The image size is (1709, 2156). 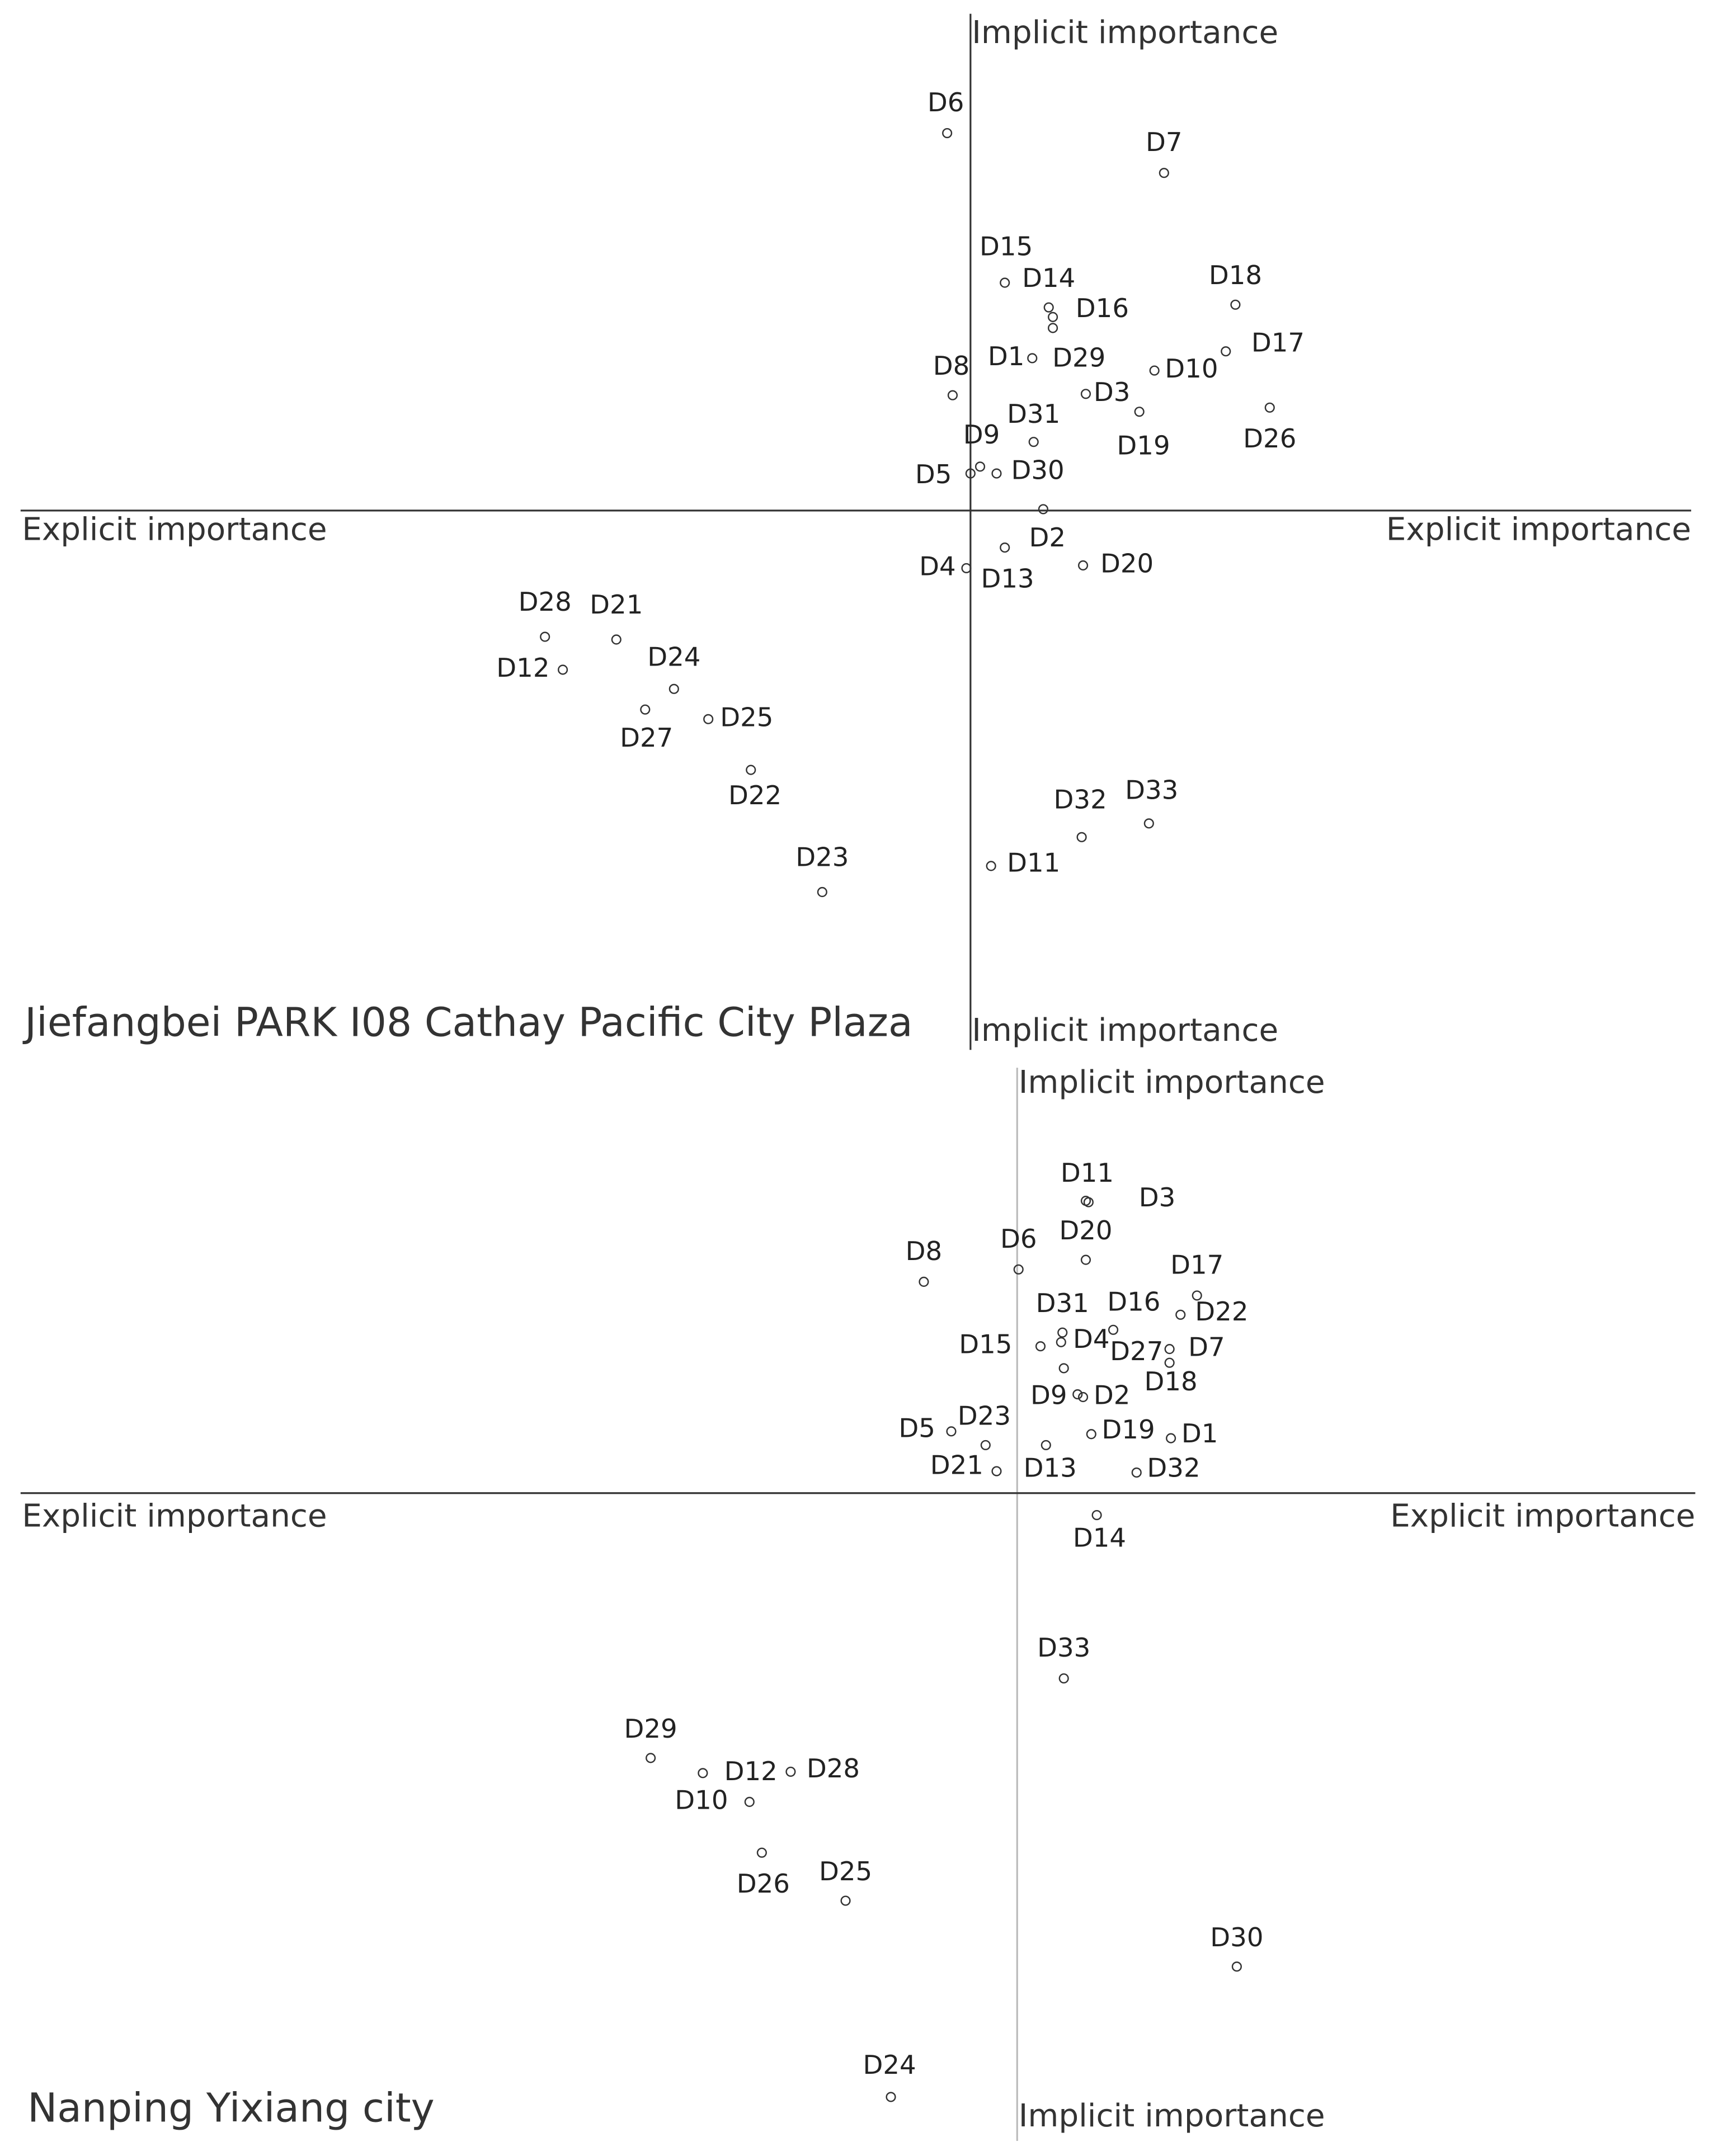 What do you see at coordinates (951, 366) in the screenshot?
I see `point-label: D8` at bounding box center [951, 366].